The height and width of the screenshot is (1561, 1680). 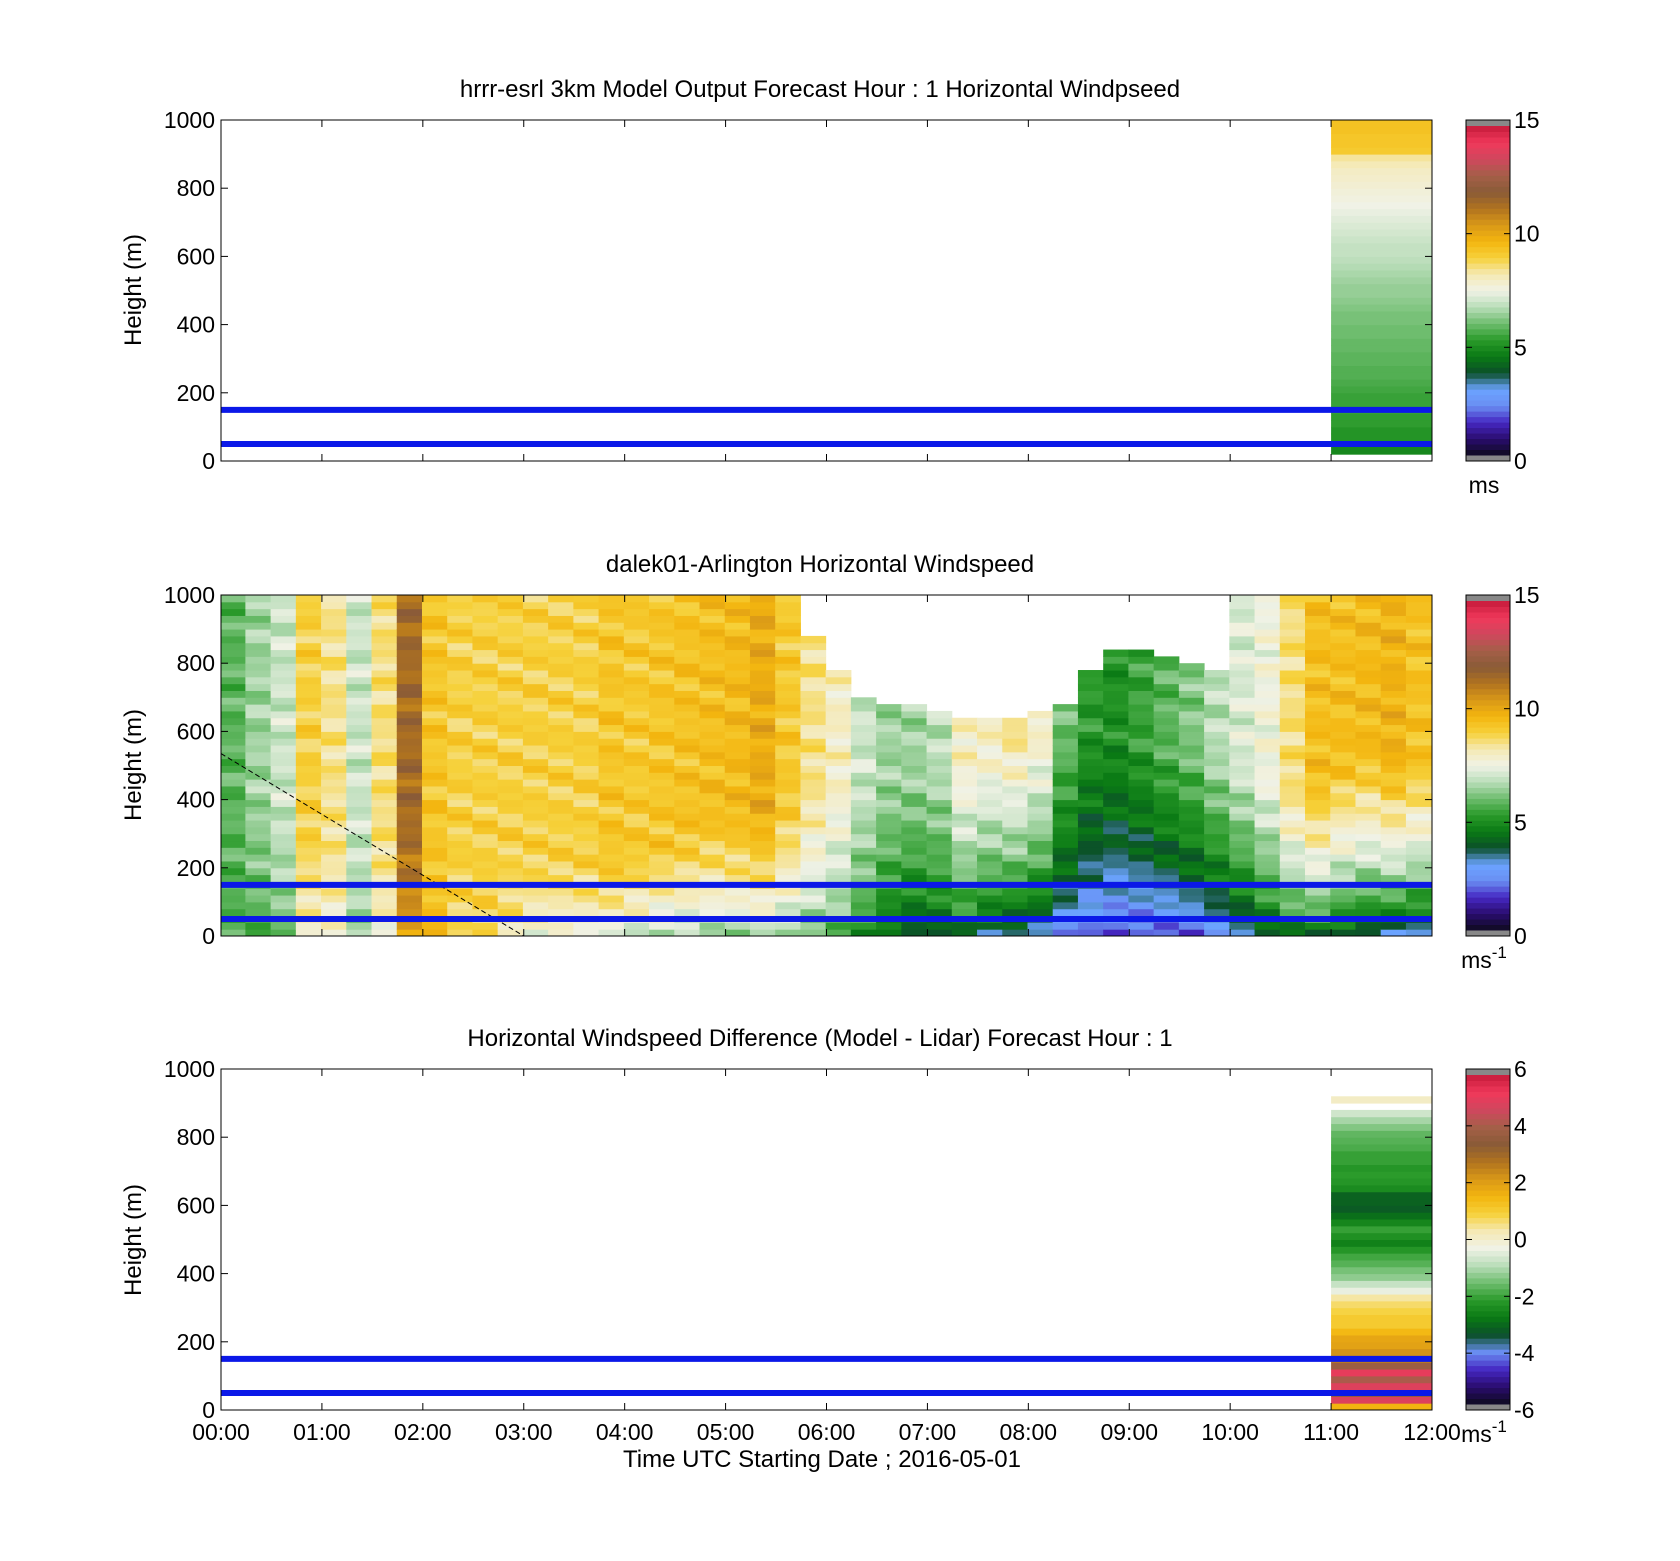 I want to click on x-tick-label: 02:00, so click(x=423, y=1432).